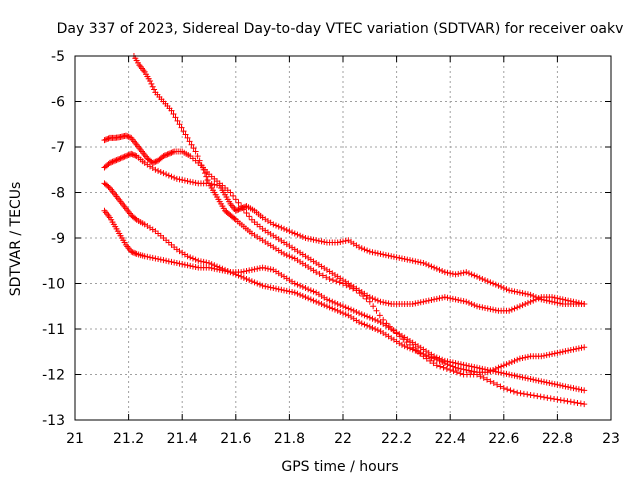 Image resolution: width=640 pixels, height=480 pixels. I want to click on x-tick-label: 22.6, so click(503, 439).